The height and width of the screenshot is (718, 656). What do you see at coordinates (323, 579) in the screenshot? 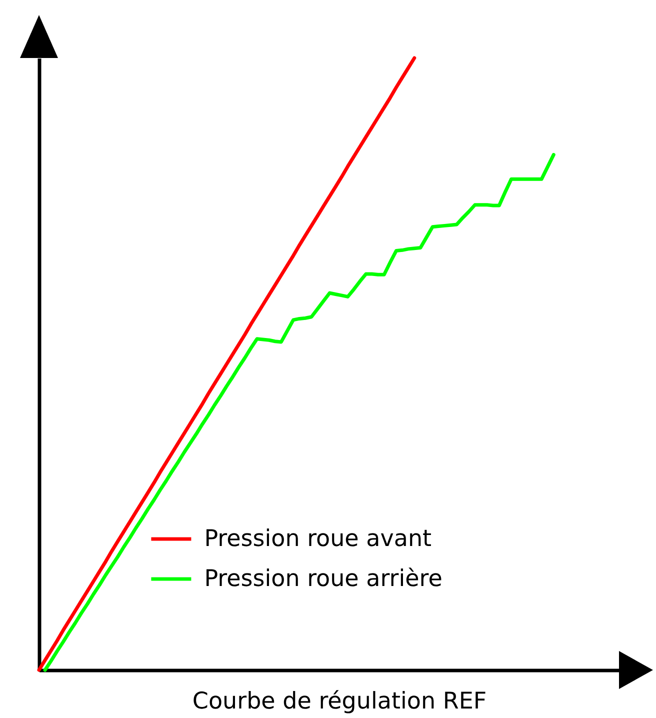
I see `legend-label: Pression roue arrière` at bounding box center [323, 579].